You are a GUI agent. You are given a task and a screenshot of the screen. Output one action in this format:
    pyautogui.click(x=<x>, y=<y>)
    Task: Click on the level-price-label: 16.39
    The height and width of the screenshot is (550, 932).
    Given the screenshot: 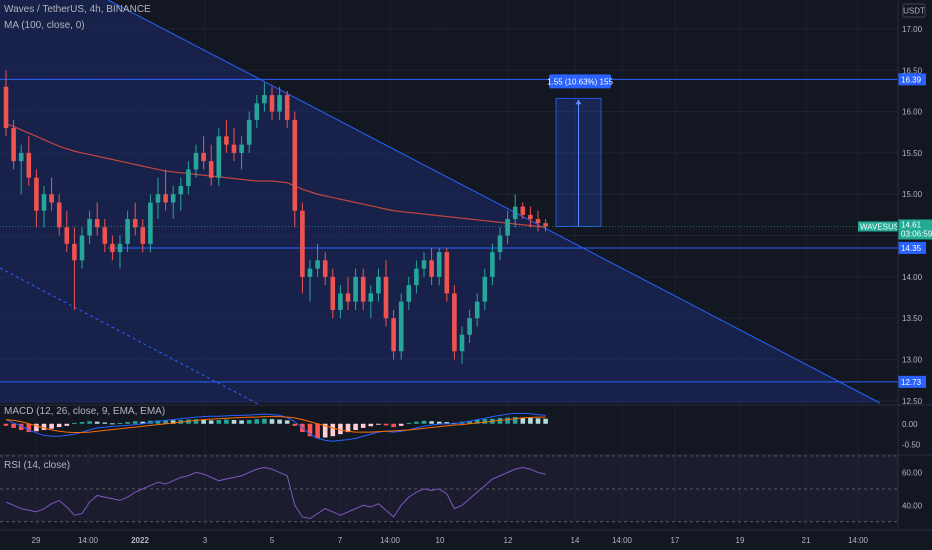 What is the action you would take?
    pyautogui.click(x=911, y=79)
    